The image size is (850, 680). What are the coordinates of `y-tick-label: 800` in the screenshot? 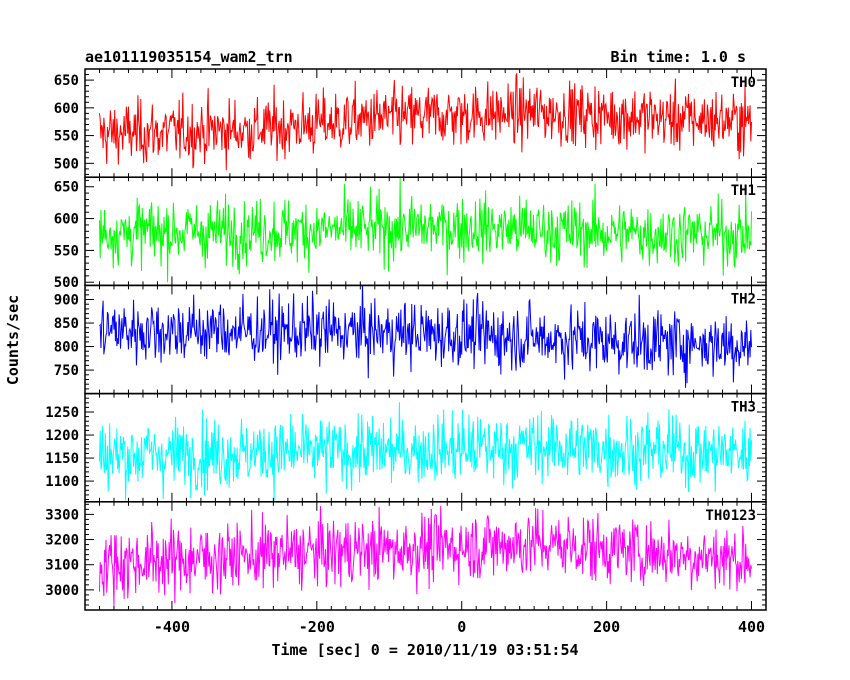 It's located at (66, 348).